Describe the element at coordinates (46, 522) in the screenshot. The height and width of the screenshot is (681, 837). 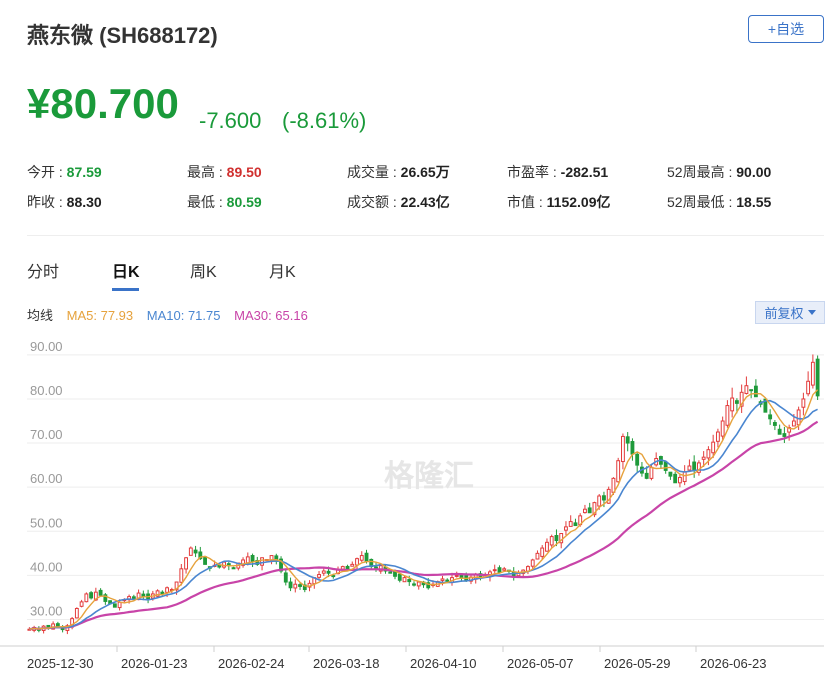
I see `y-tick-label: 50.00` at that location.